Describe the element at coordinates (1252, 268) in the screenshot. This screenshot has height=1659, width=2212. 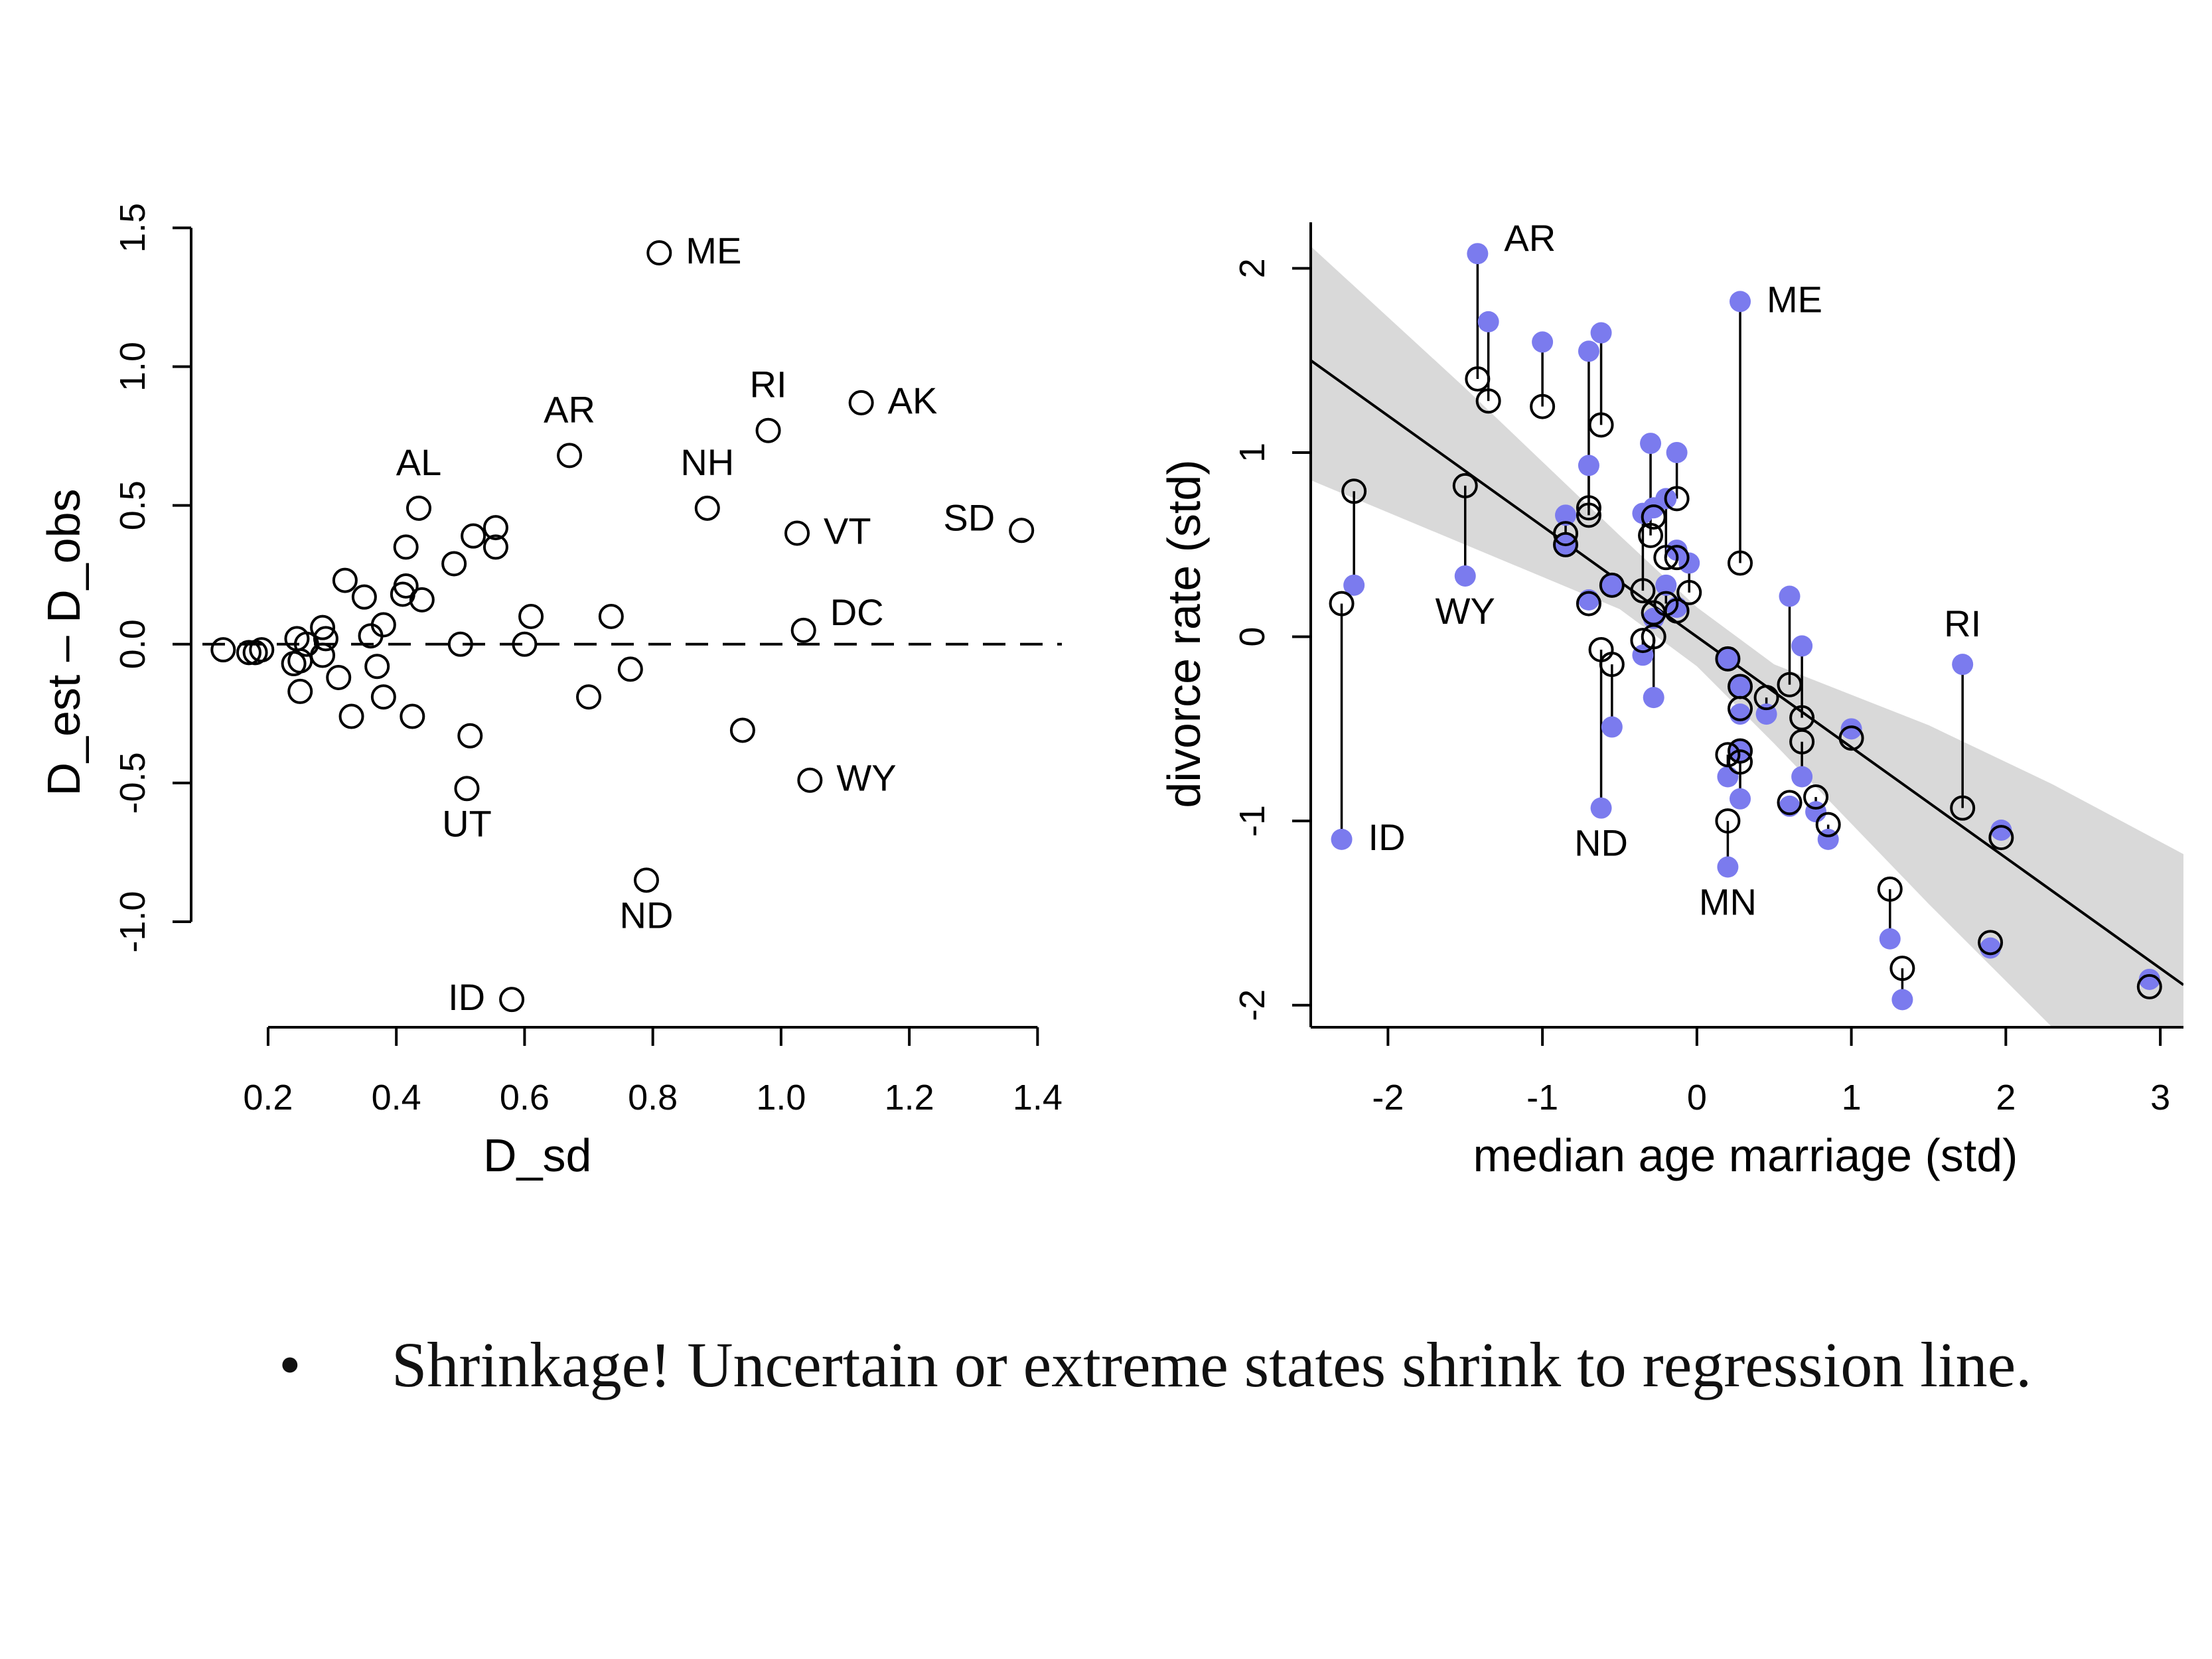
I see `y-tick-label: 2` at that location.